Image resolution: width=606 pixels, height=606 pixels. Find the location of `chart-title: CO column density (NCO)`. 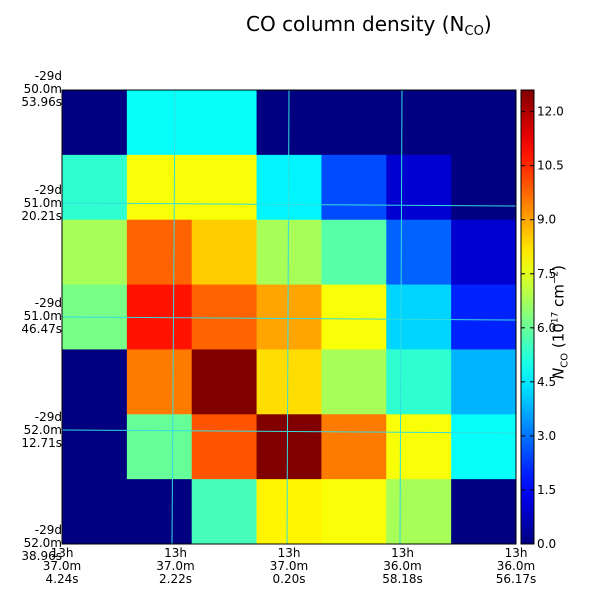

chart-title: CO column density (NCO) is located at coordinates (369, 25).